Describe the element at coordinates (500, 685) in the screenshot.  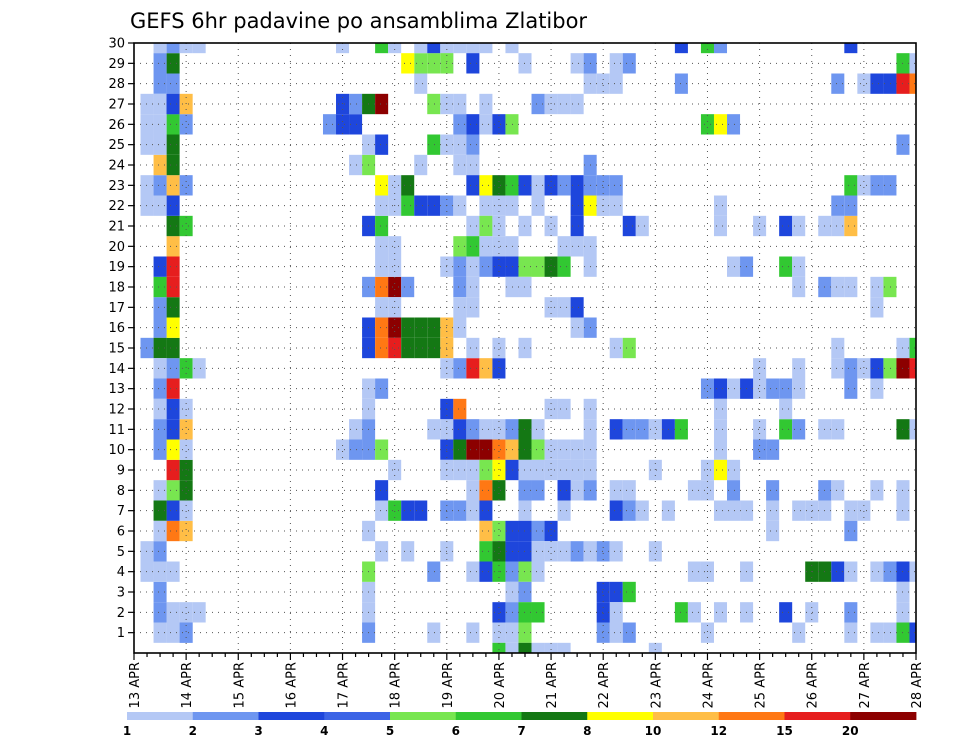
I see `x-tick-label: 20 APR` at that location.